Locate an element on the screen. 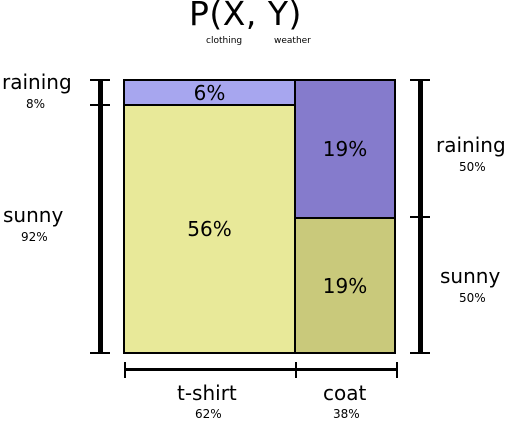  title-x-subscript: clothing is located at coordinates (224, 41).